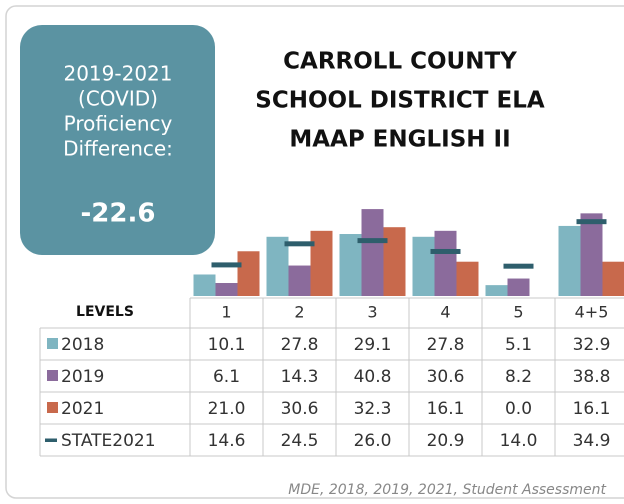 This screenshot has width=624, height=504. What do you see at coordinates (82, 409) in the screenshot?
I see `legend-label: 2021` at bounding box center [82, 409].